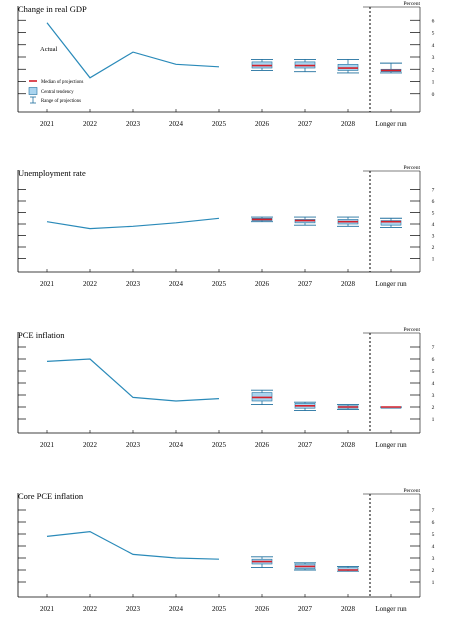 This screenshot has width=456, height=623. I want to click on legend-label: Central tendency, so click(57, 92).